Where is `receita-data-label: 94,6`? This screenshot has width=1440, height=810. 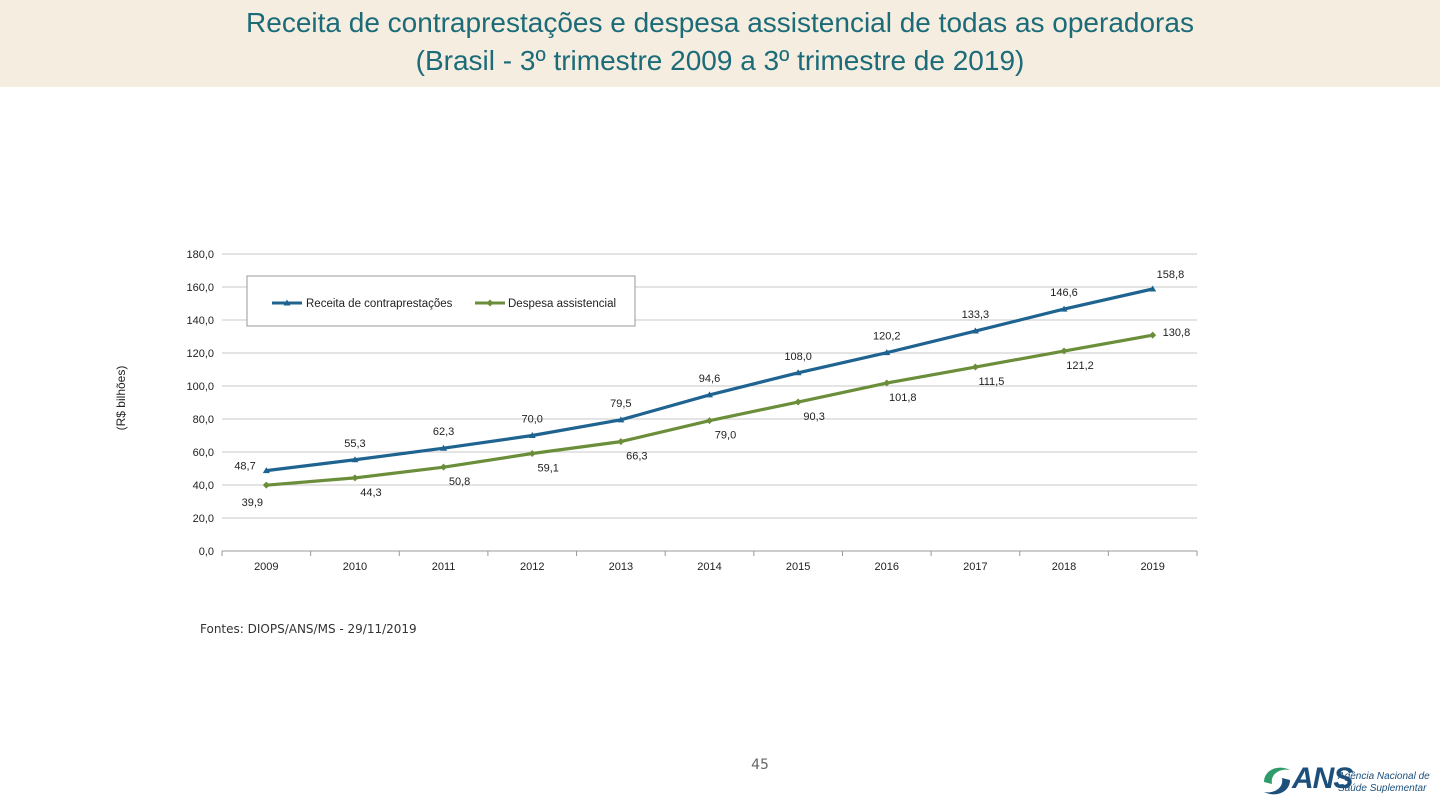
receita-data-label: 94,6 is located at coordinates (709, 379).